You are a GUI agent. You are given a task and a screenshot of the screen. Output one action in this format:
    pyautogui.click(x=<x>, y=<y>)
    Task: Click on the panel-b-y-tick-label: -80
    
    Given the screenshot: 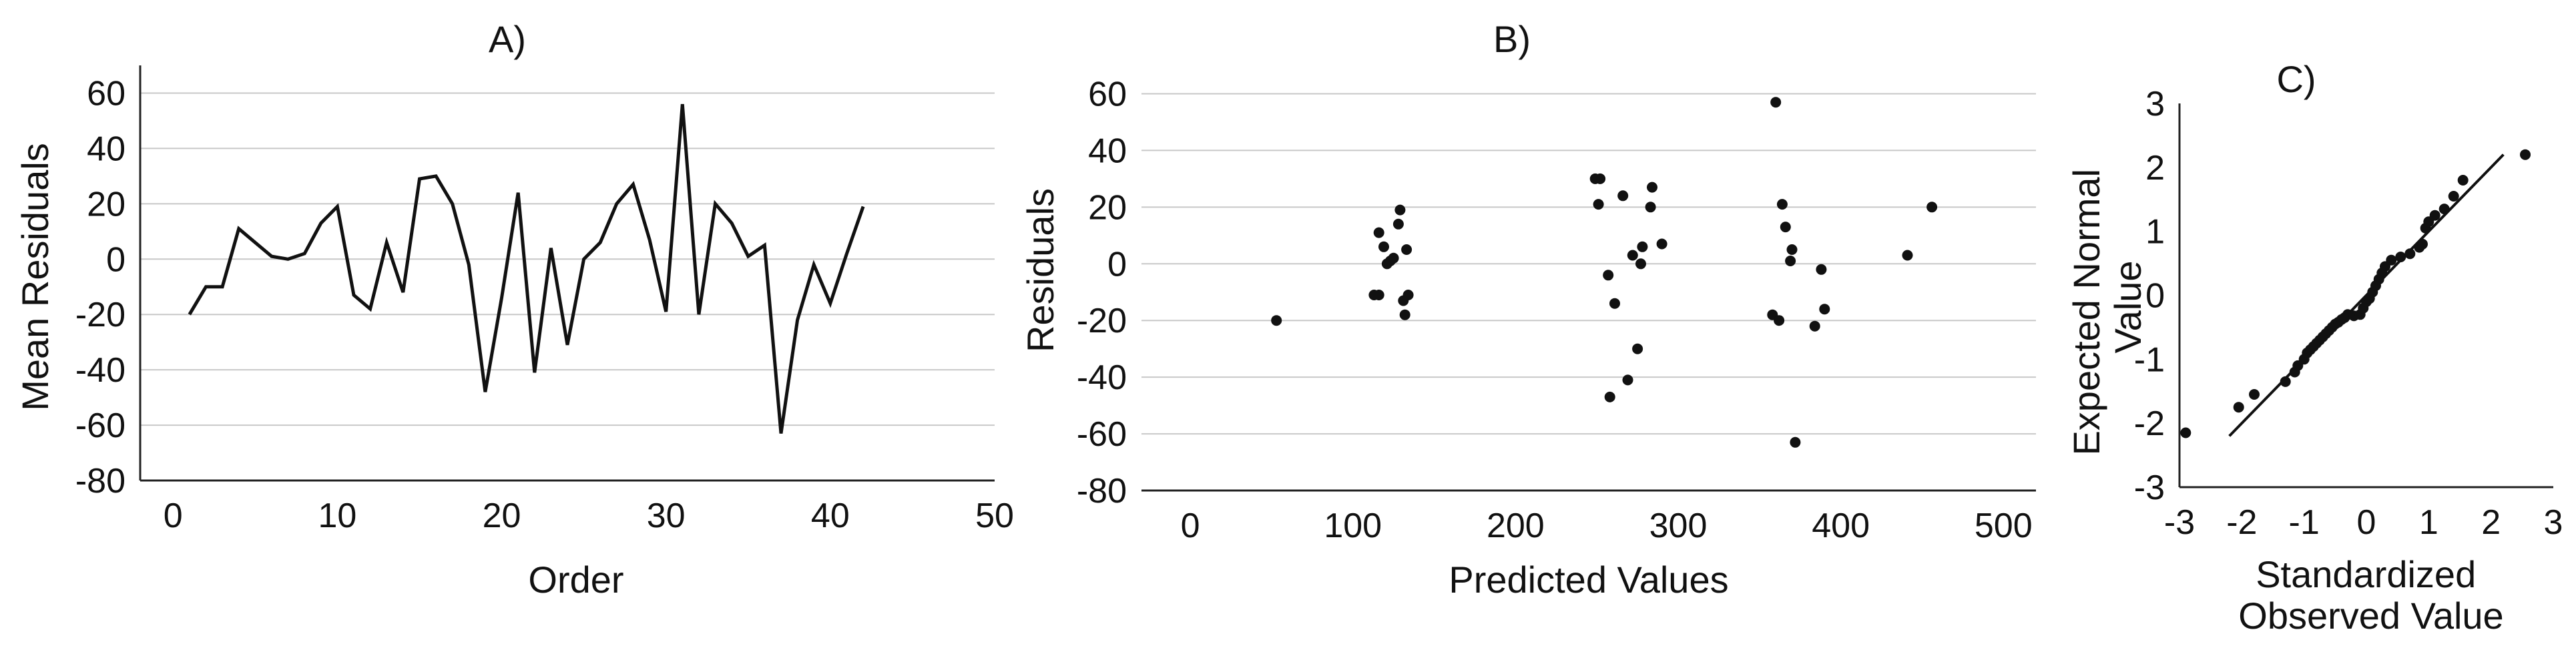 What is the action you would take?
    pyautogui.click(x=1102, y=492)
    